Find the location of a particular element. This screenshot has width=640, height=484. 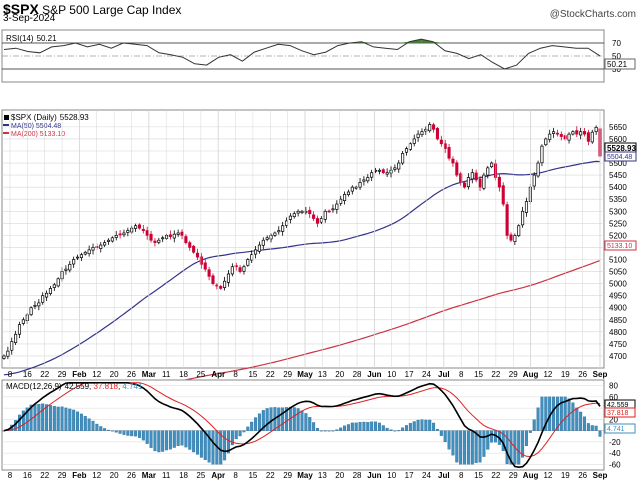

x-tick-label-bottom: 22 is located at coordinates (44, 475).